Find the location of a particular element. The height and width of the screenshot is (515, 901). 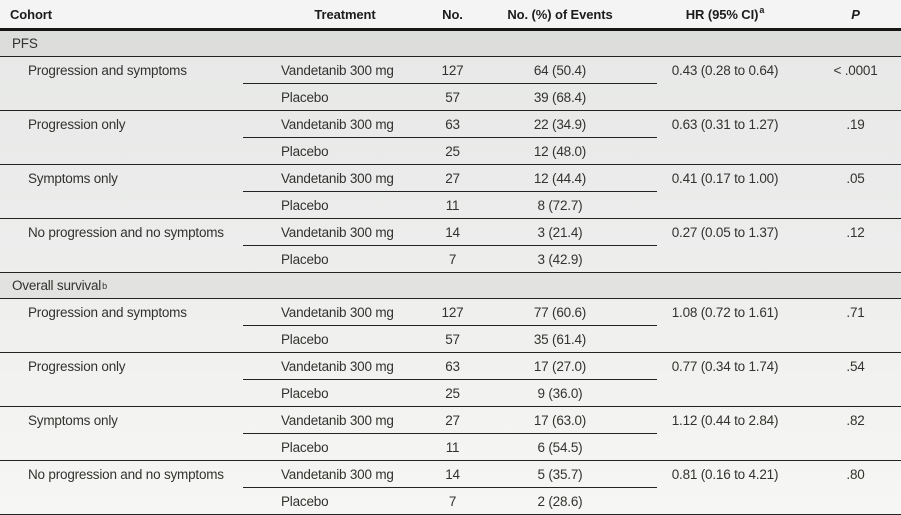

col-header-no: No. is located at coordinates (452, 14).